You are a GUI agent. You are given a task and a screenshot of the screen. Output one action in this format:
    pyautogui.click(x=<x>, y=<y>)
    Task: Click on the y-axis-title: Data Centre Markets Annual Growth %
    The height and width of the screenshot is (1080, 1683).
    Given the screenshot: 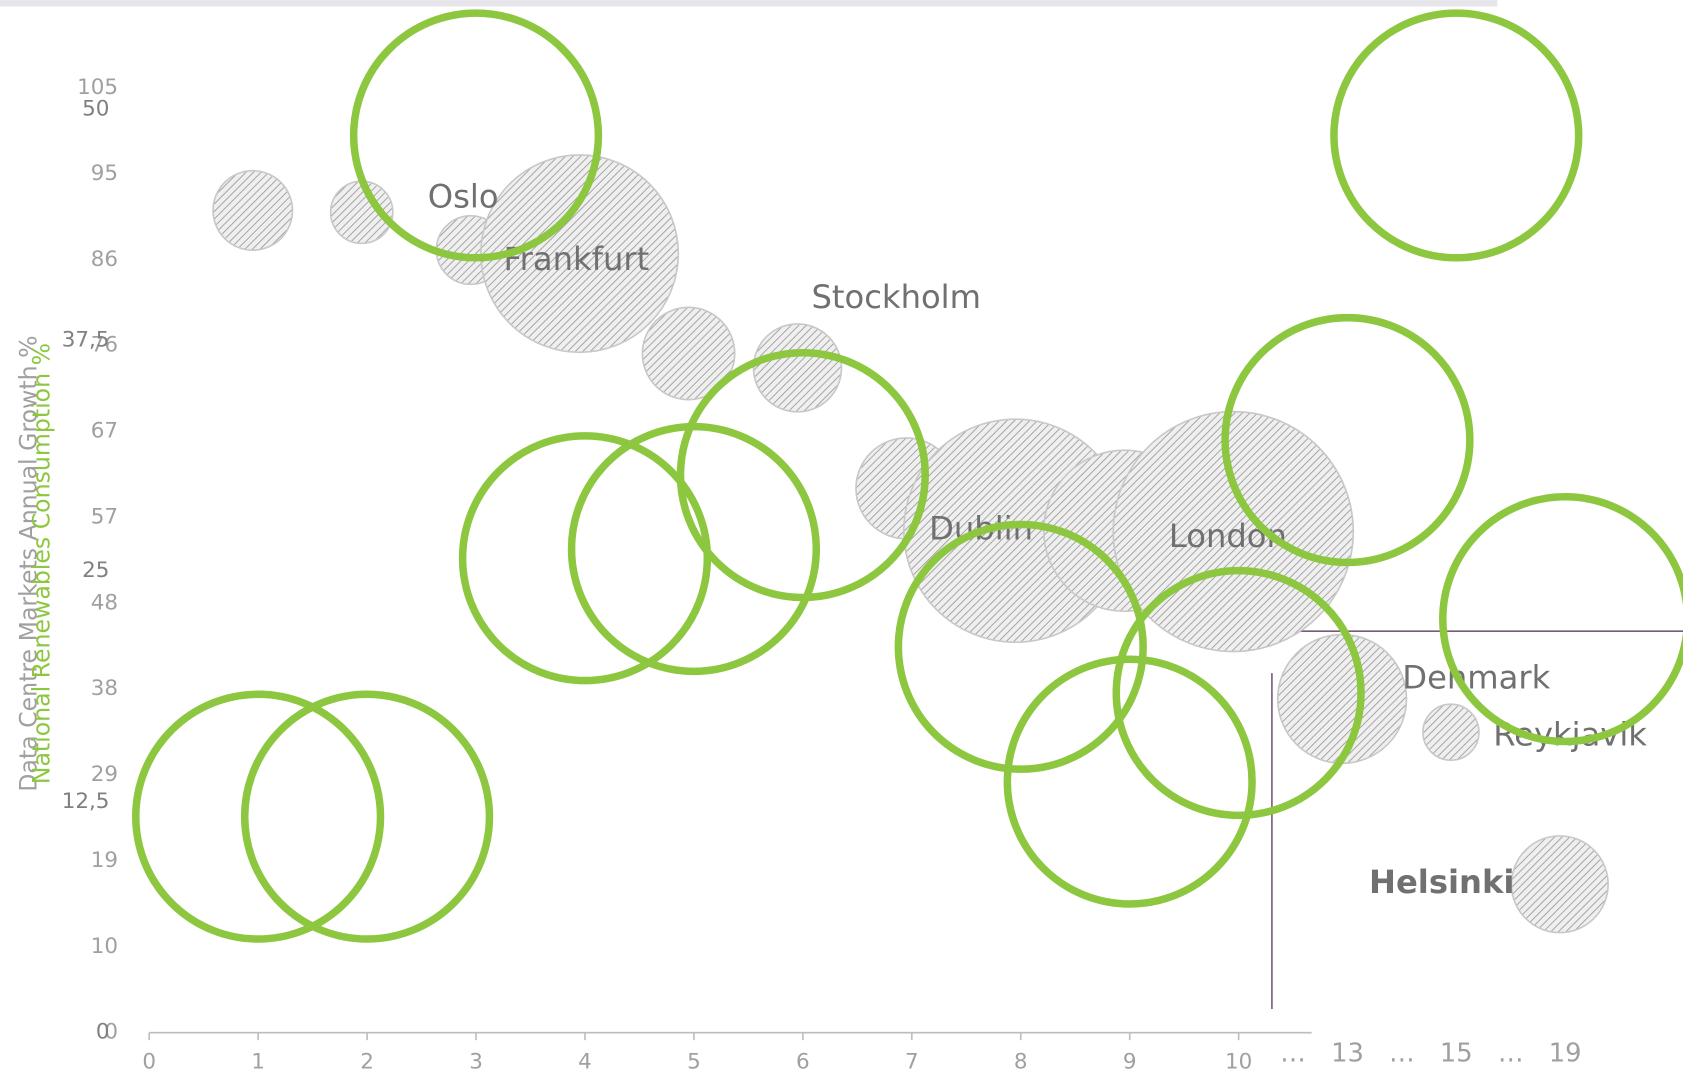 What is the action you would take?
    pyautogui.click(x=29, y=563)
    